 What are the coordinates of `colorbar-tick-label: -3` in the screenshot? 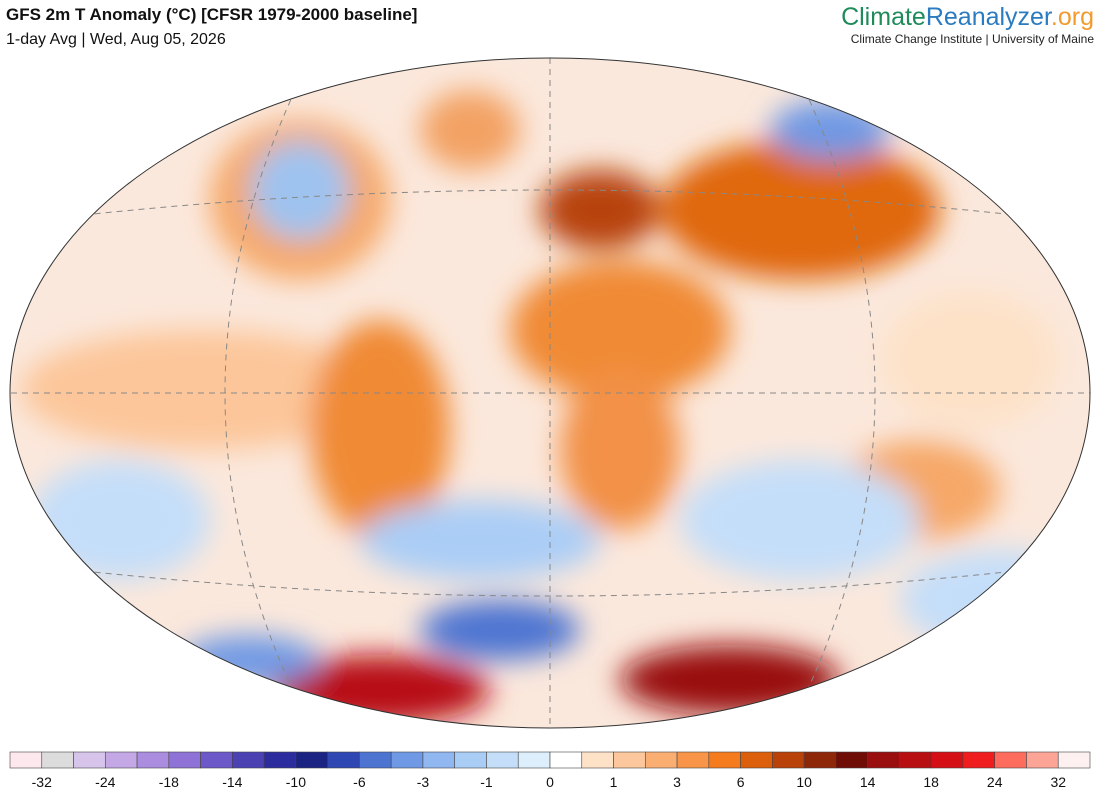 It's located at (423, 782).